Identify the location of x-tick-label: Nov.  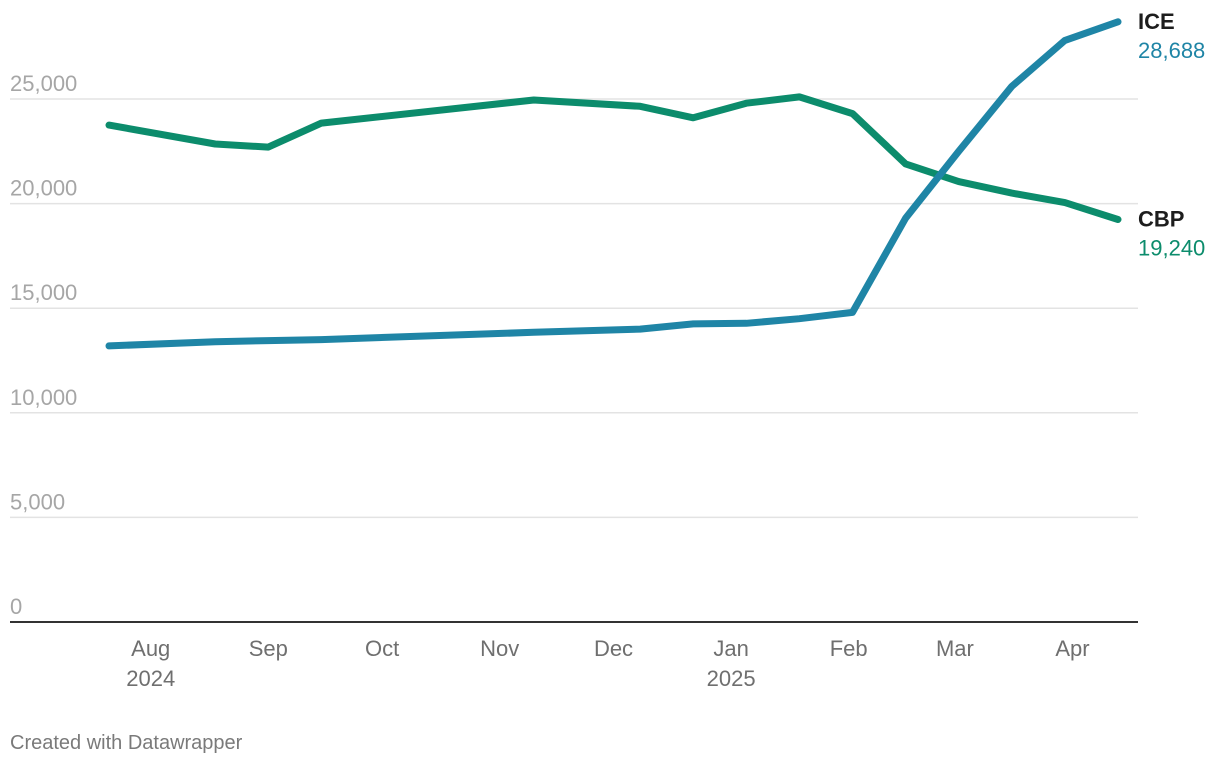
(499, 648).